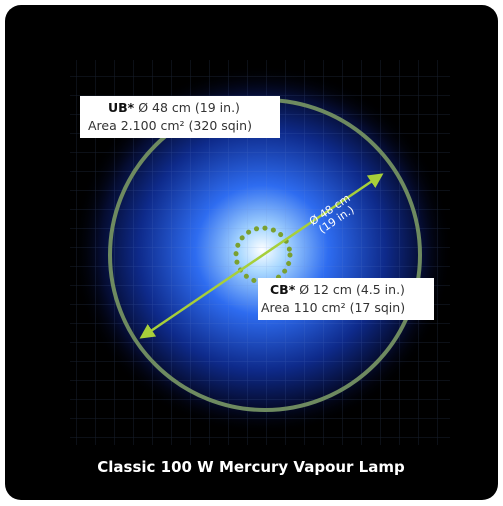 The width and height of the screenshot is (503, 506). I want to click on cb-area: Area 110 cm² (17 sqin), so click(333, 307).